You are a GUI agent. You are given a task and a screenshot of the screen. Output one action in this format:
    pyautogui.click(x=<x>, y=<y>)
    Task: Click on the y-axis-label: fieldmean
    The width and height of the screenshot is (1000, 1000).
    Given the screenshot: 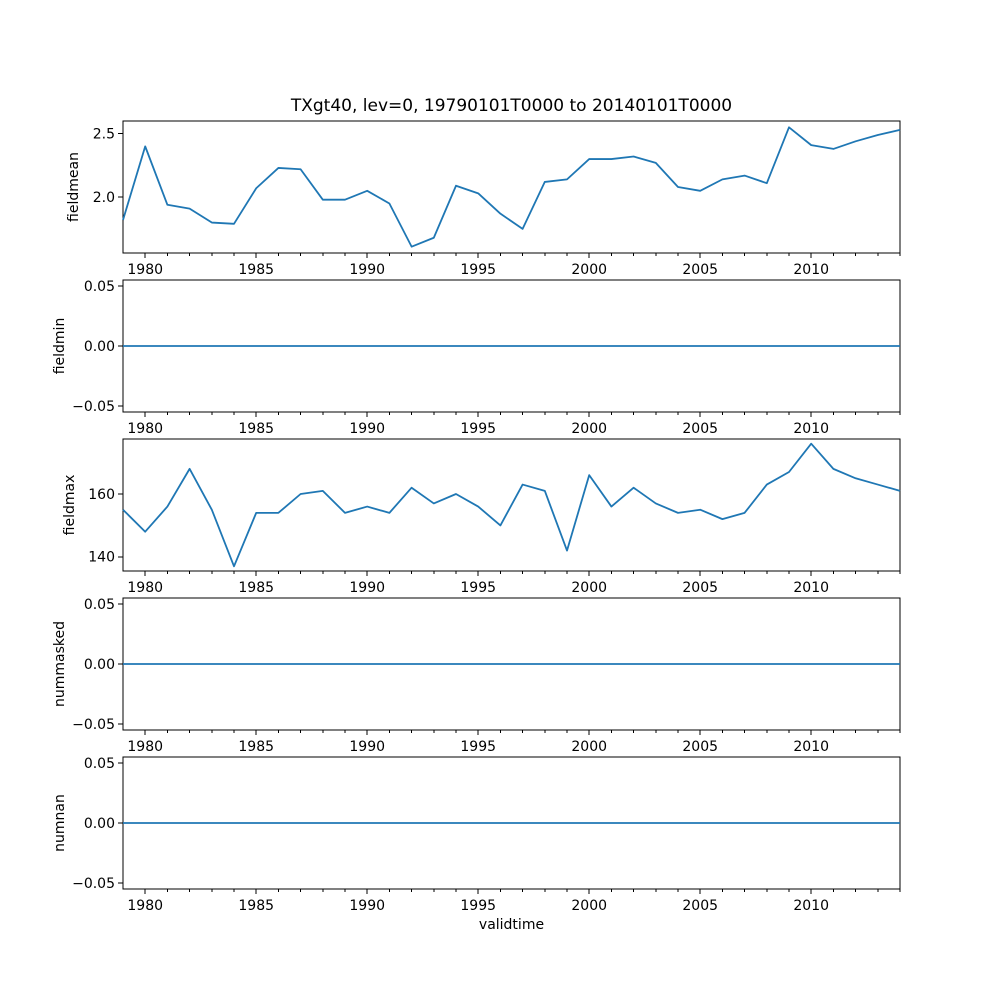 What is the action you would take?
    pyautogui.click(x=74, y=187)
    